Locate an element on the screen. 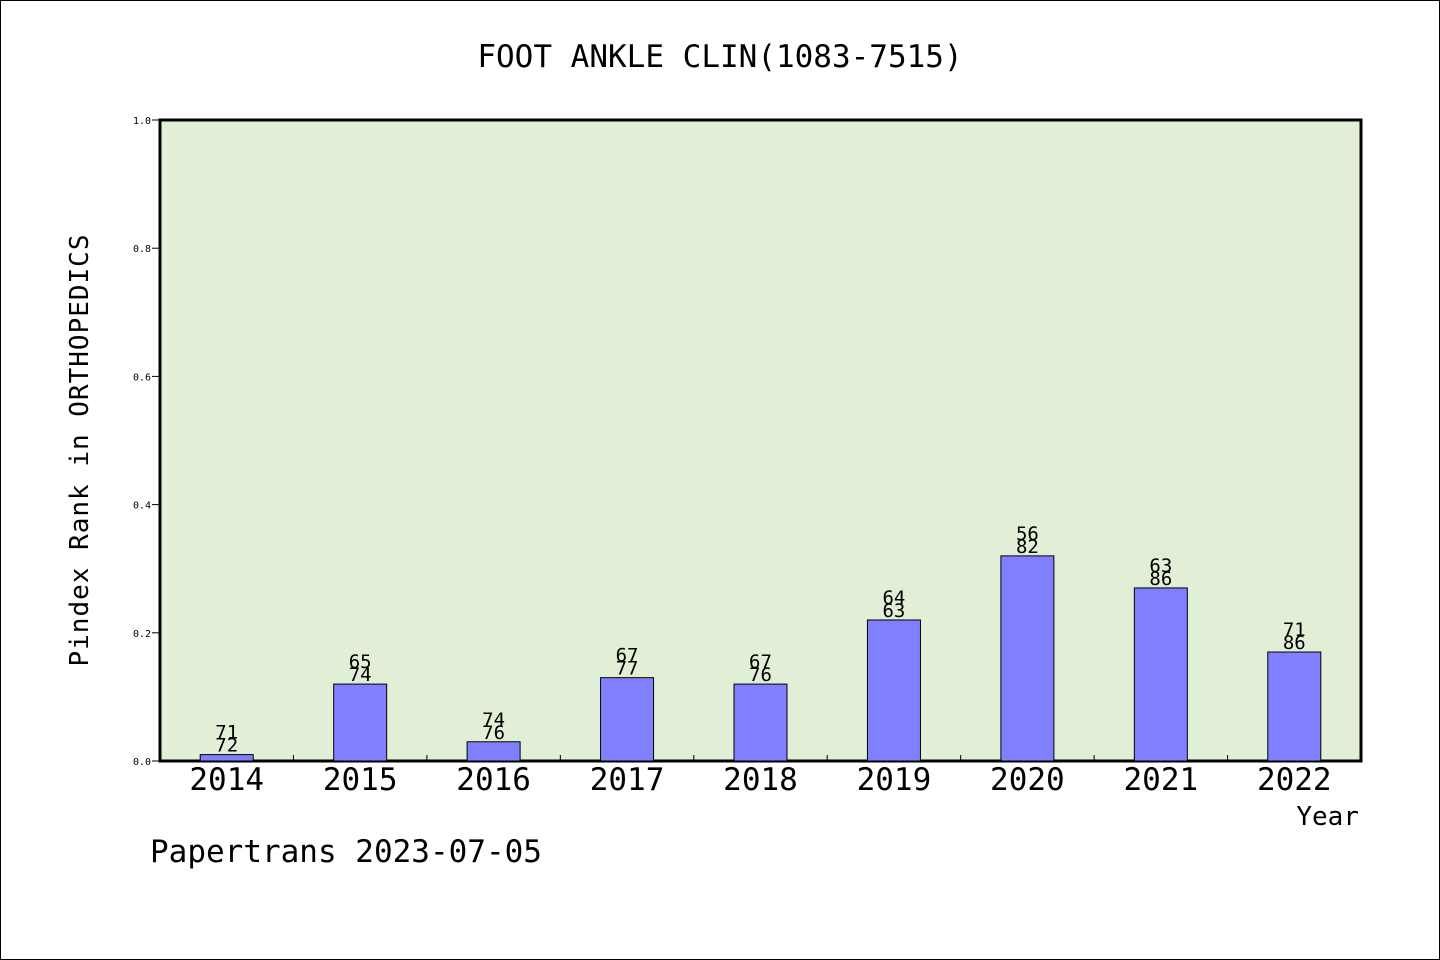 The height and width of the screenshot is (960, 1440). bar-2021 is located at coordinates (1160, 674).